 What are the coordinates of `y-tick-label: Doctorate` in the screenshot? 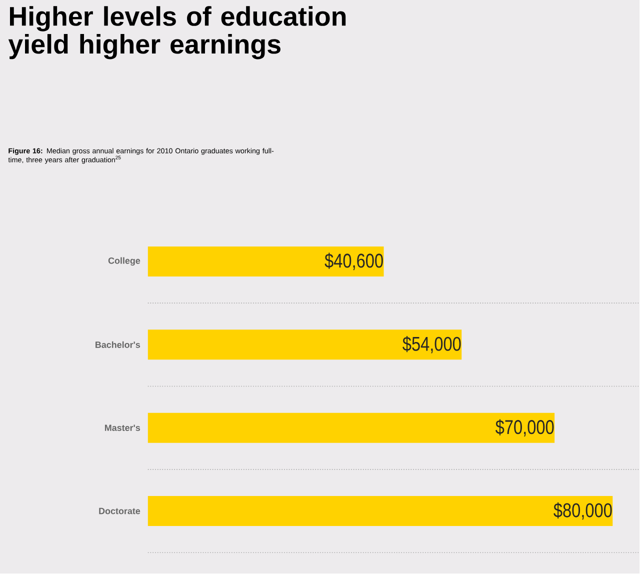 It's located at (119, 511).